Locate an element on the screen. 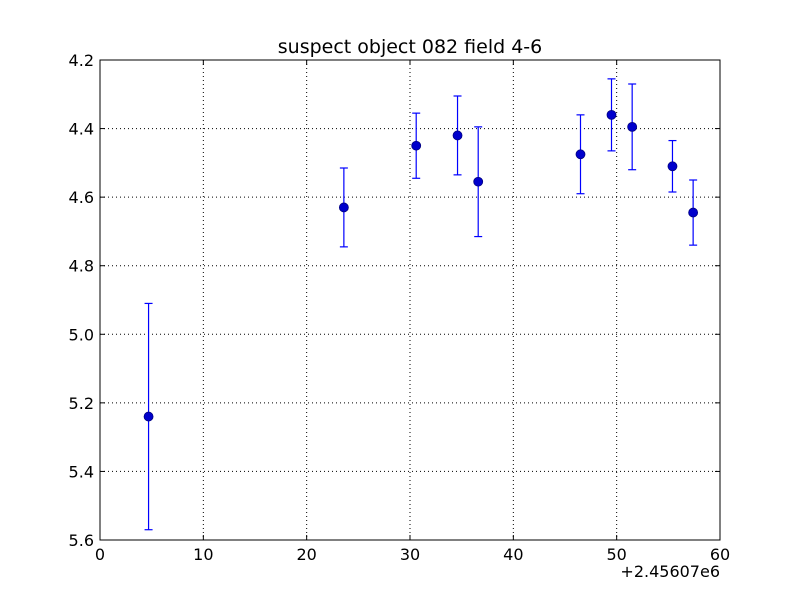 The image size is (800, 600). y-tick-label: 4.6 is located at coordinates (81, 197).